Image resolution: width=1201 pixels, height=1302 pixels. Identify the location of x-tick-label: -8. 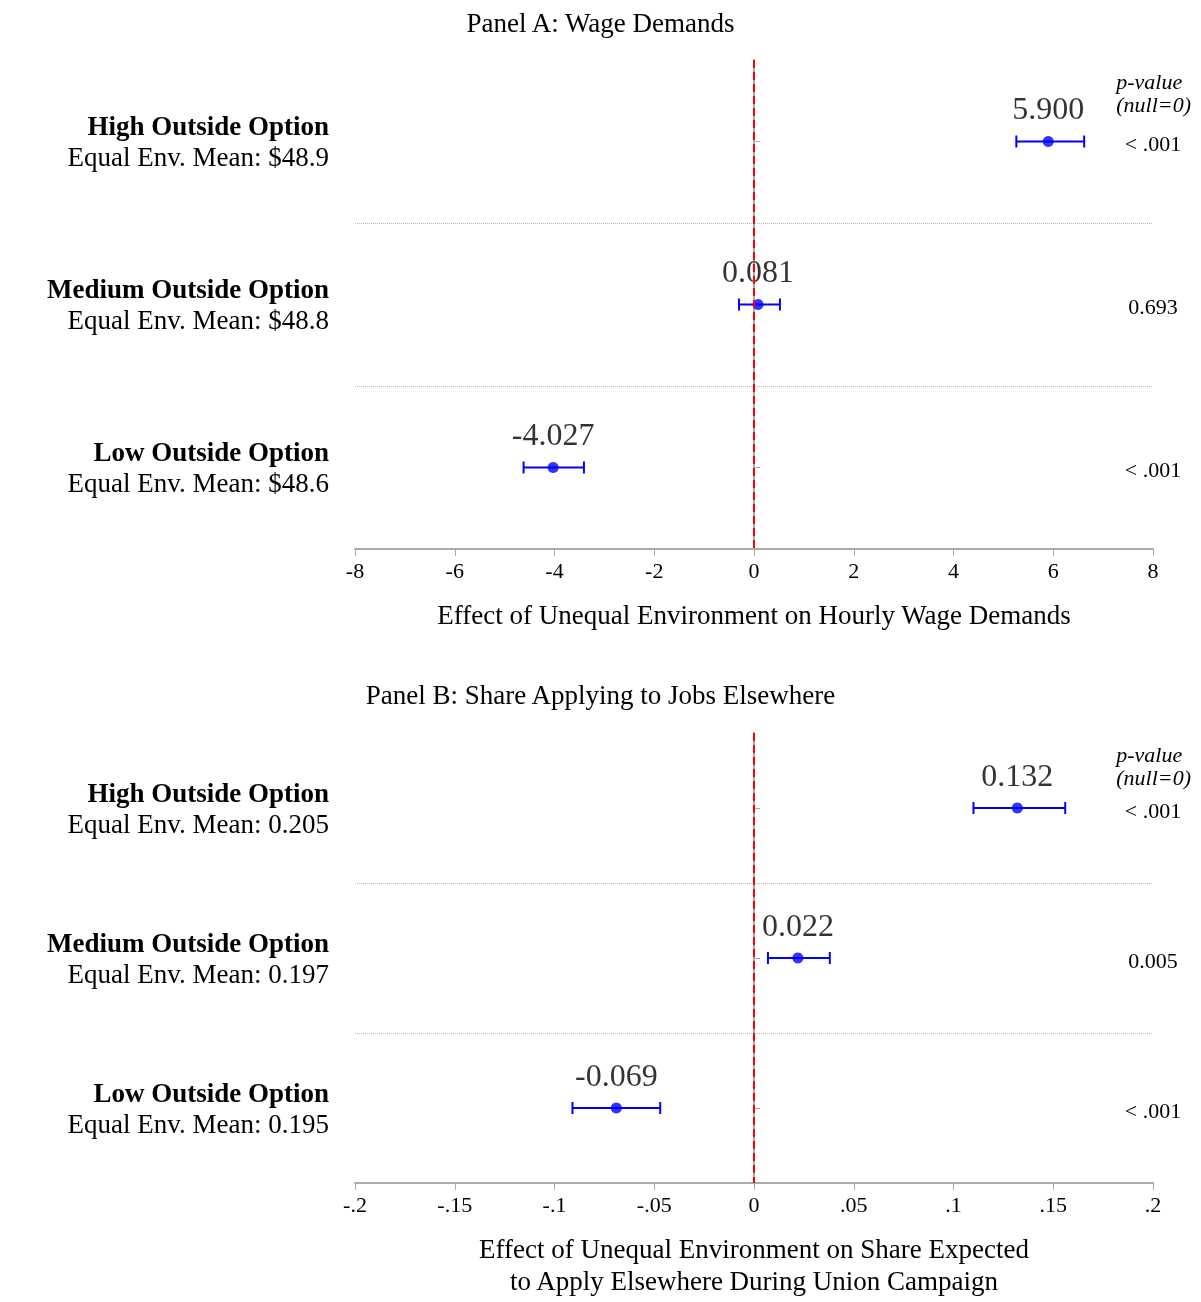
(355, 570).